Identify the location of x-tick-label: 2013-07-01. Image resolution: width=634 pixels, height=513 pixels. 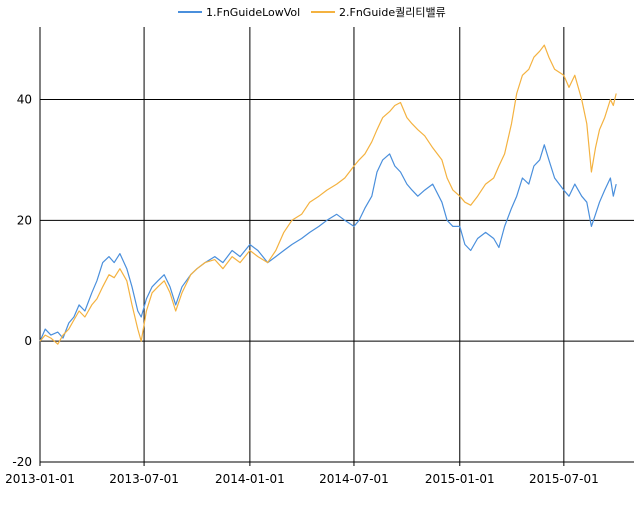
(144, 479).